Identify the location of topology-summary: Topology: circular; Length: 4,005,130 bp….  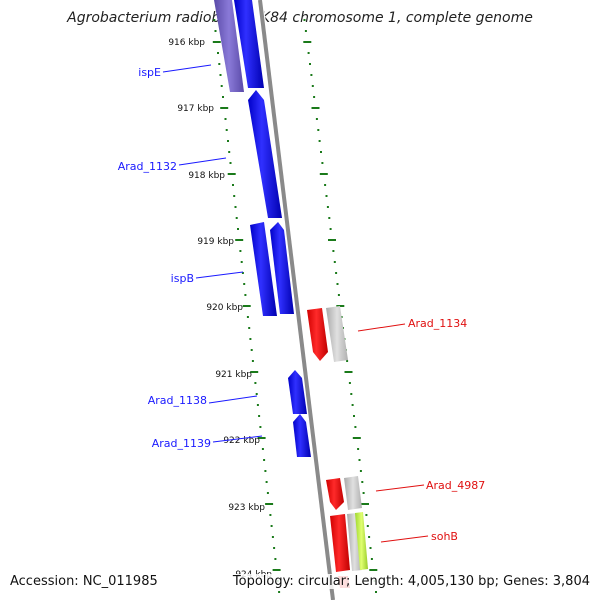
(411, 581).